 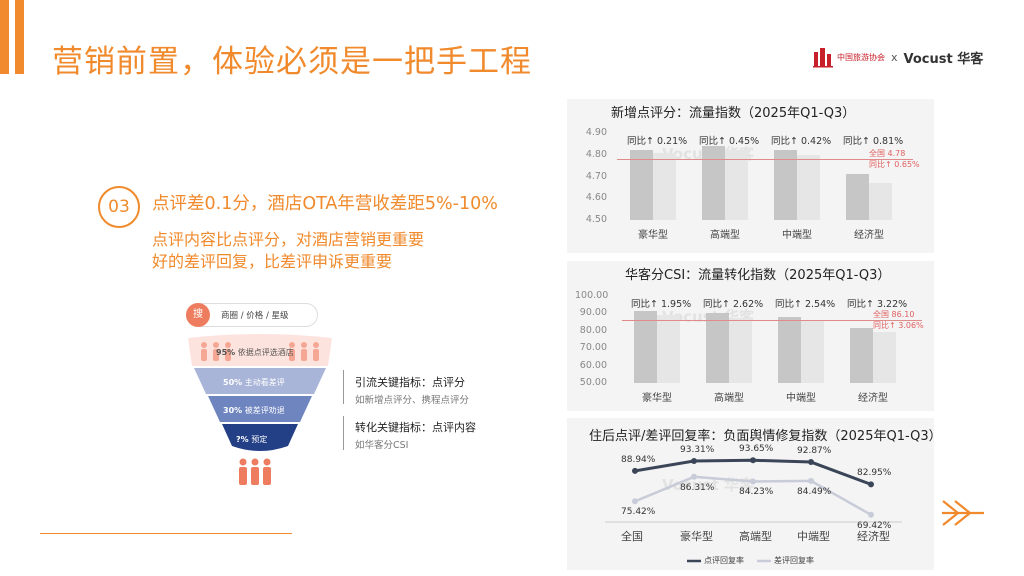 What do you see at coordinates (119, 207) in the screenshot?
I see `section-number: 03` at bounding box center [119, 207].